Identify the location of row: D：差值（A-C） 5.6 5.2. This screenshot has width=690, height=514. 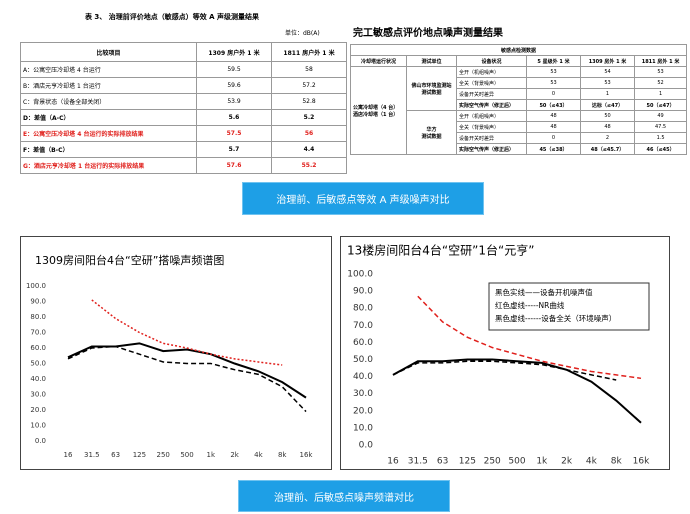
(183, 117).